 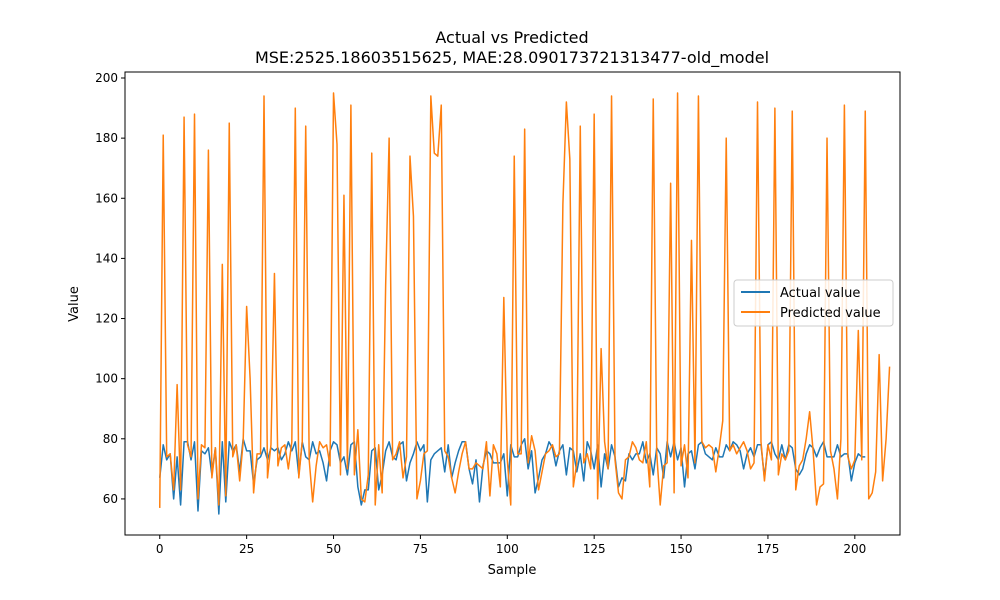 I want to click on y-tick-label: 100, so click(x=106, y=379).